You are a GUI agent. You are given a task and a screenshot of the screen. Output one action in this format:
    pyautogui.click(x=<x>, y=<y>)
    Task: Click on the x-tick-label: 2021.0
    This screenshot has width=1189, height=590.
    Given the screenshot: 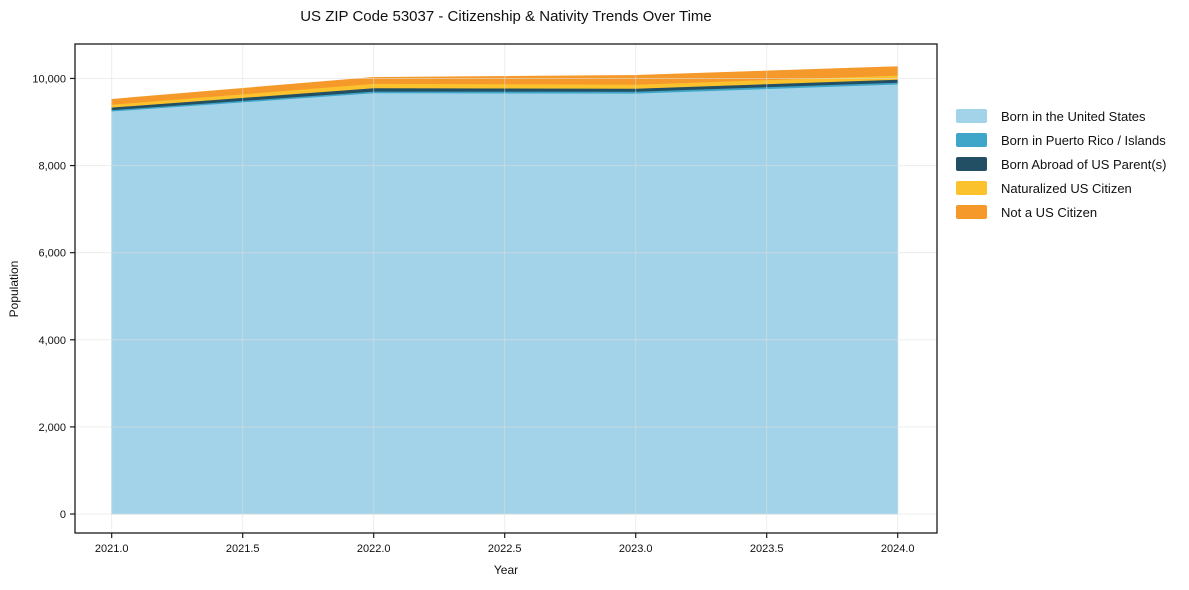 What is the action you would take?
    pyautogui.click(x=112, y=549)
    